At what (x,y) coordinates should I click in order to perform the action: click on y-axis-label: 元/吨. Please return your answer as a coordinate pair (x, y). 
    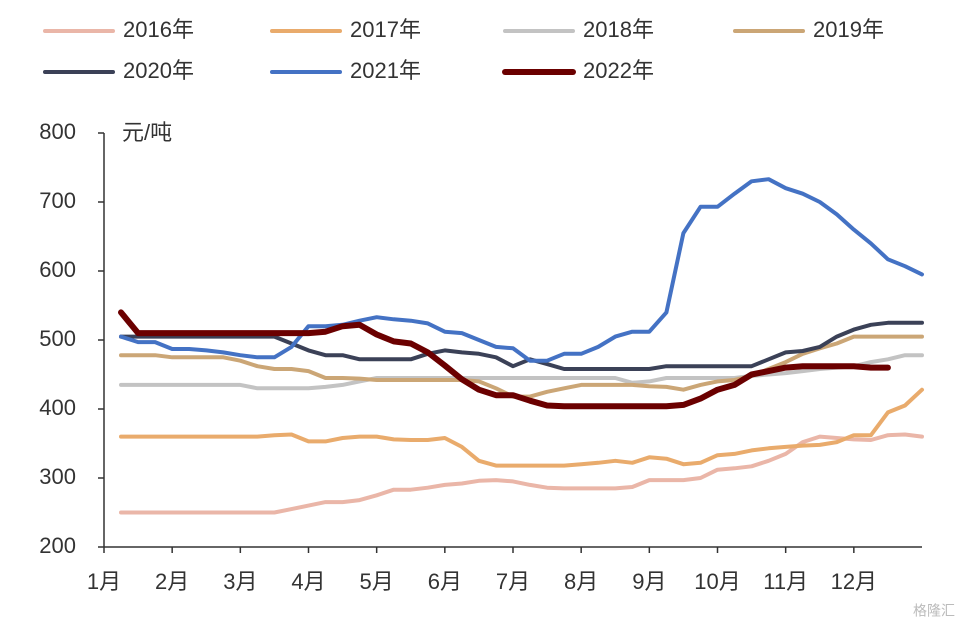
    Looking at the image, I should click on (147, 132).